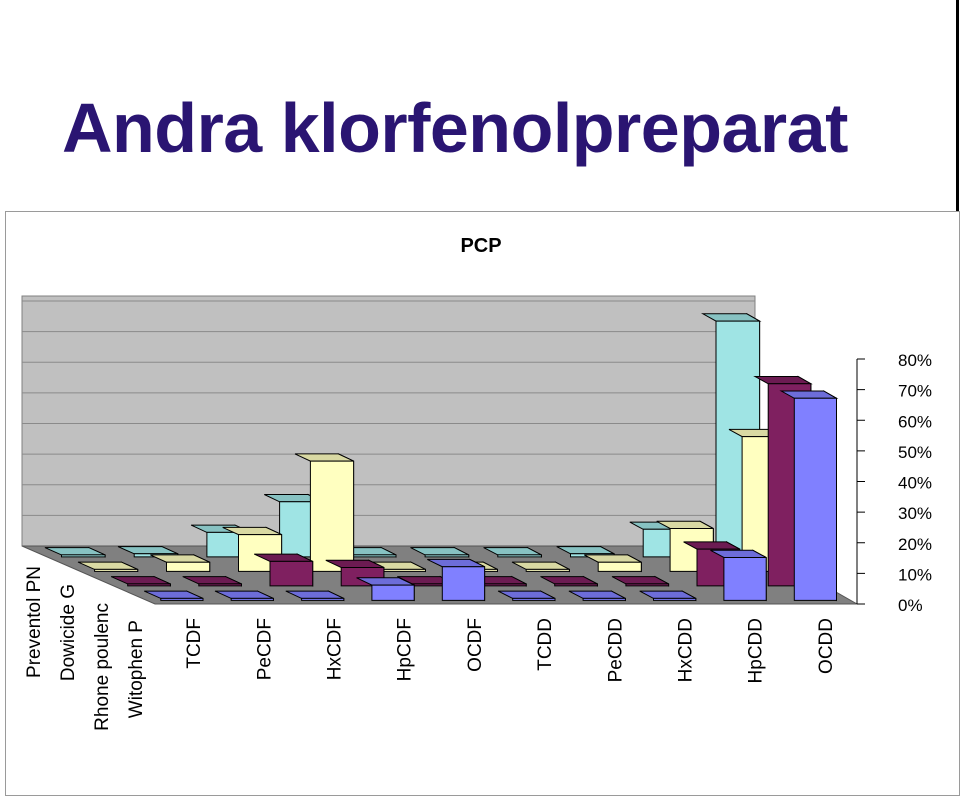 This screenshot has height=797, width=960. Describe the element at coordinates (136, 669) in the screenshot. I see `series-label: Witophen P` at that location.